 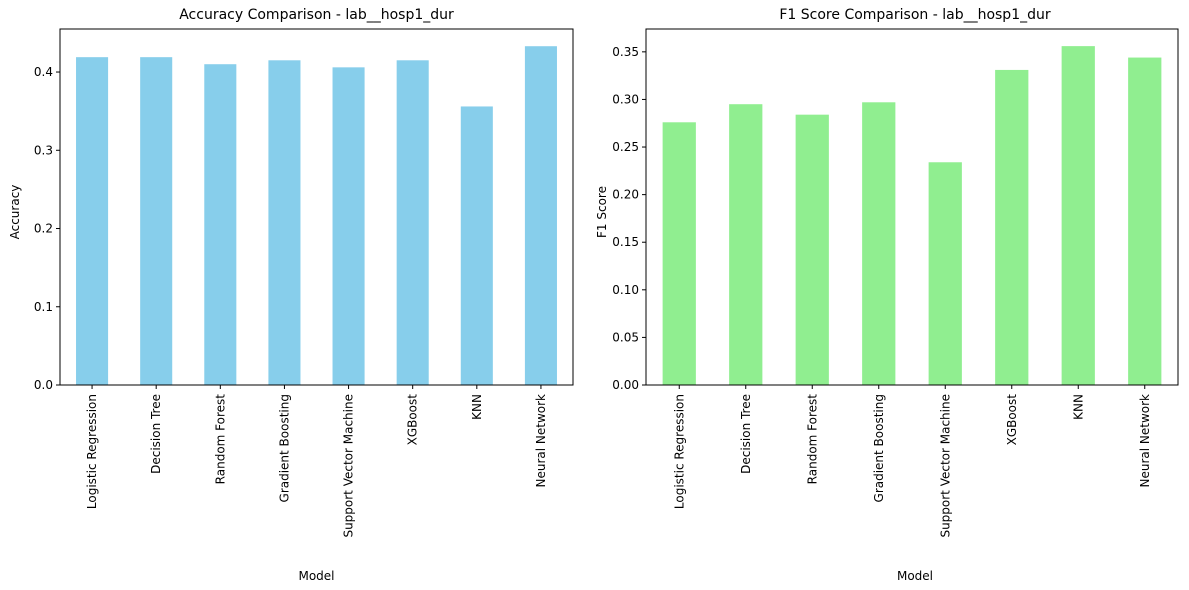 What do you see at coordinates (43, 385) in the screenshot?
I see `y-tick-label: 0.0` at bounding box center [43, 385].